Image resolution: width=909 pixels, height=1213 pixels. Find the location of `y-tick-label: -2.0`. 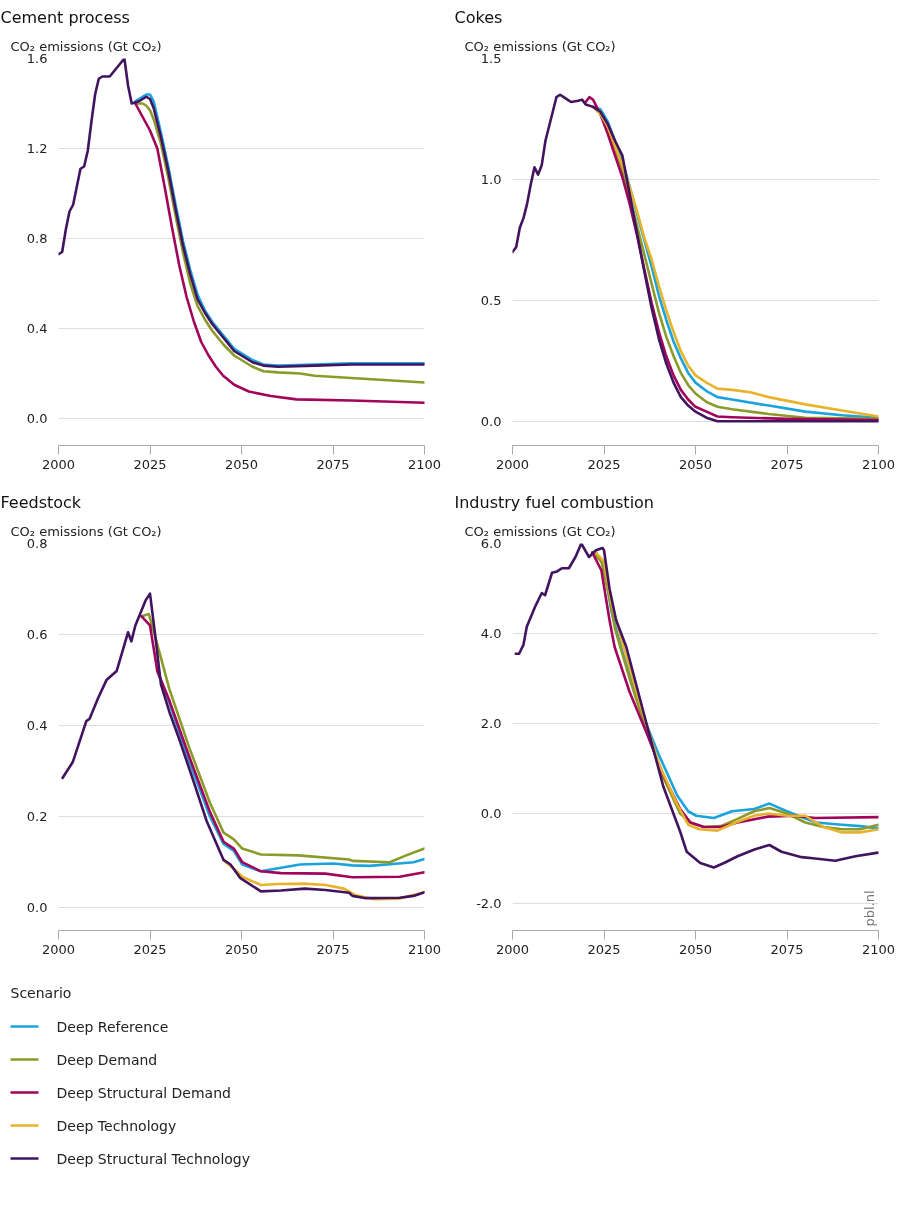

y-tick-label: -2.0 is located at coordinates (489, 903).